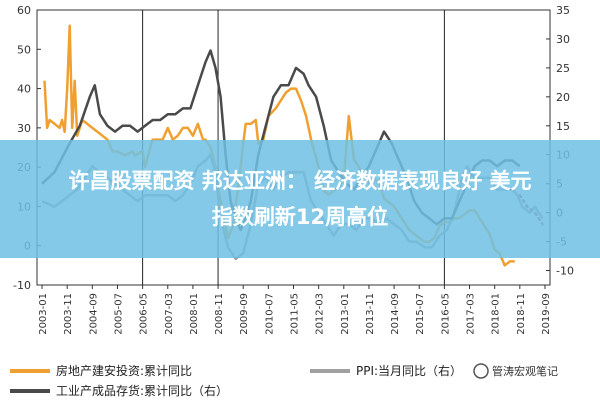  What do you see at coordinates (219, 314) in the screenshot?
I see `x-tick-label: 2008-11` at bounding box center [219, 314].